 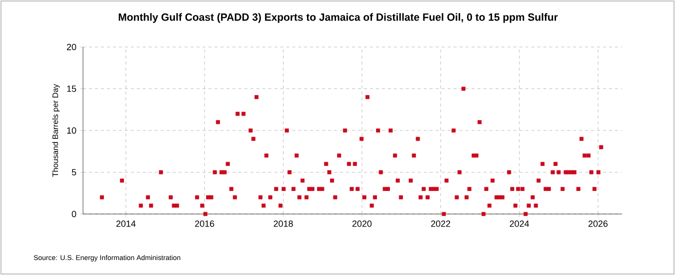 I want to click on x-tick-label: 2024, so click(x=520, y=223).